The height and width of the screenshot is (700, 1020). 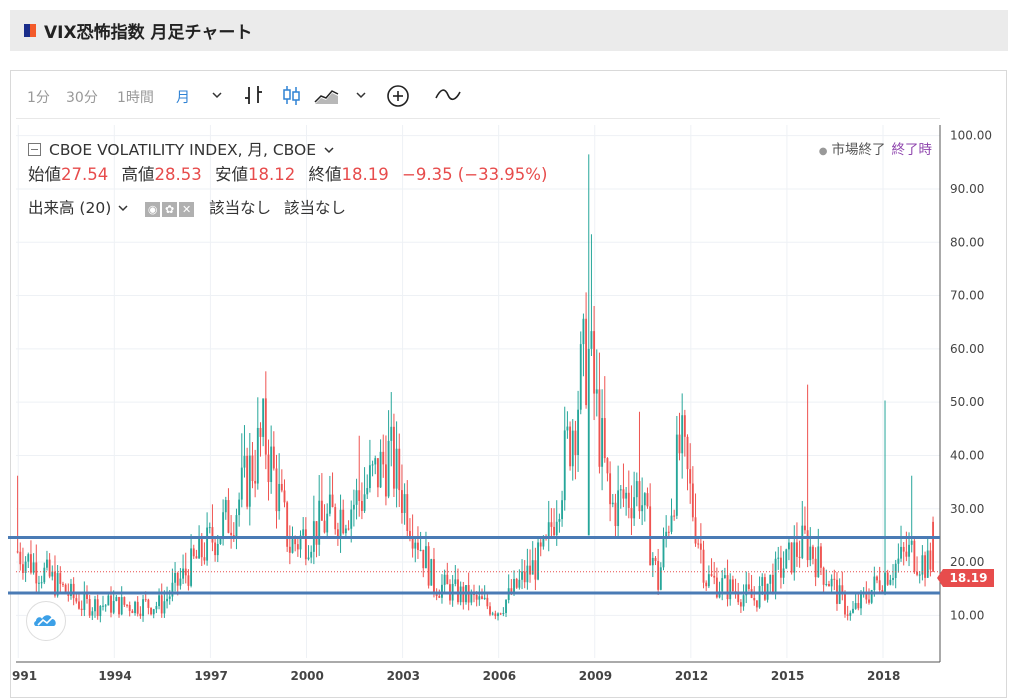 I want to click on volume-label: 出来高 (20), so click(x=70, y=208).